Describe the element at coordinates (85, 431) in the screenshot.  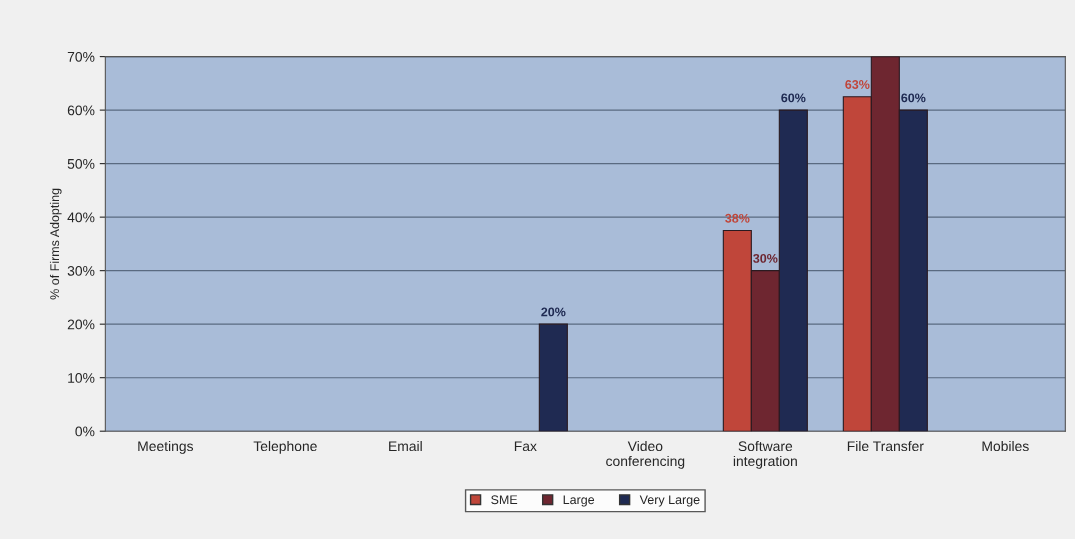
I see `y-tick-label: 0%` at that location.